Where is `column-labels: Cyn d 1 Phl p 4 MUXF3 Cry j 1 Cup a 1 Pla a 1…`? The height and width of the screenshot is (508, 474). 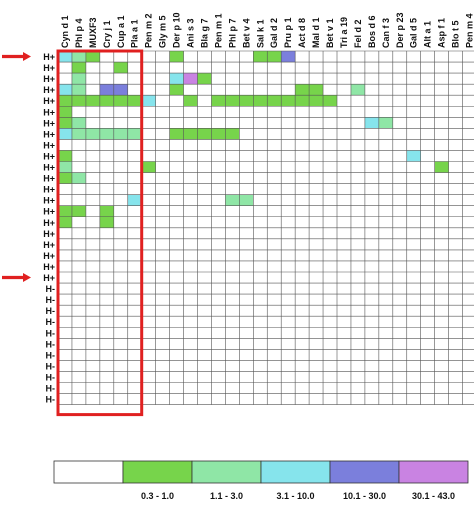
column-labels: Cyn d 1 Phl p 4 MUXF3 Cry j 1 Cup a 1 Pla a 1… is located at coordinates (267, 30).